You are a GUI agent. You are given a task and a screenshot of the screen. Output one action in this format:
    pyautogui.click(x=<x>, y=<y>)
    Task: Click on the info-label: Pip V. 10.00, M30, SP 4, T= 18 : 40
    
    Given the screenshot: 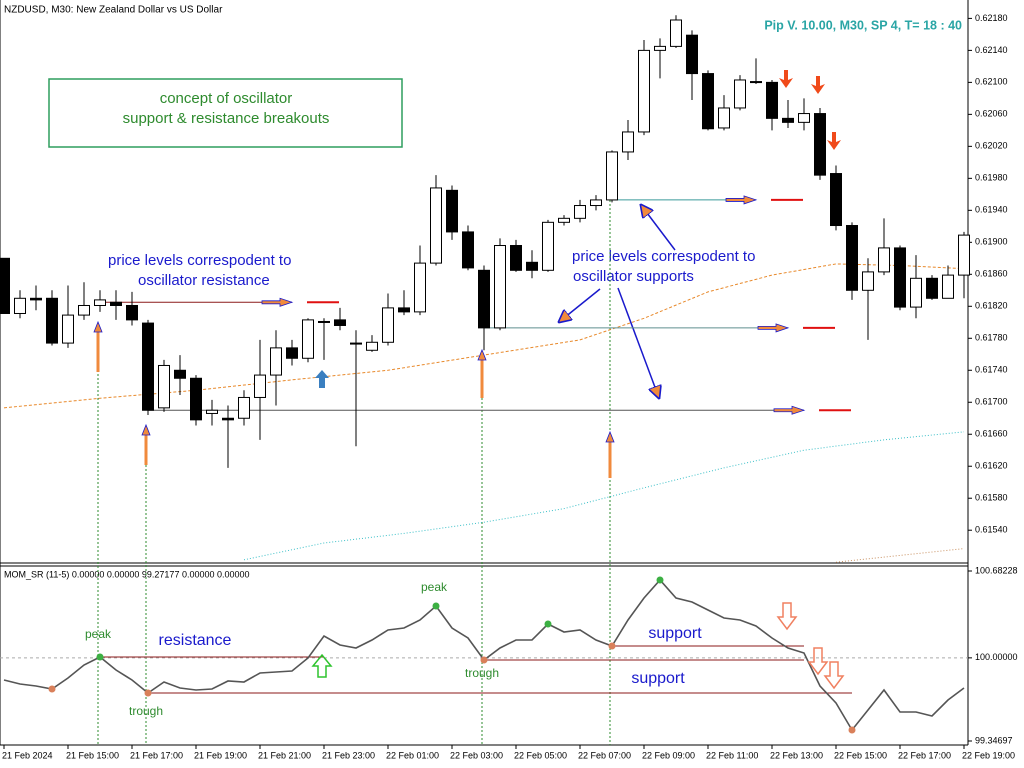 What is the action you would take?
    pyautogui.click(x=863, y=25)
    